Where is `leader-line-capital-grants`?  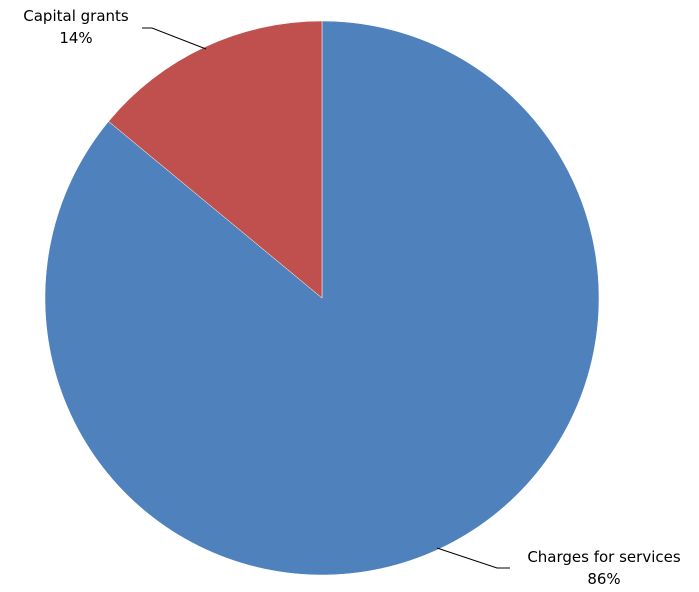 leader-line-capital-grants is located at coordinates (174, 38).